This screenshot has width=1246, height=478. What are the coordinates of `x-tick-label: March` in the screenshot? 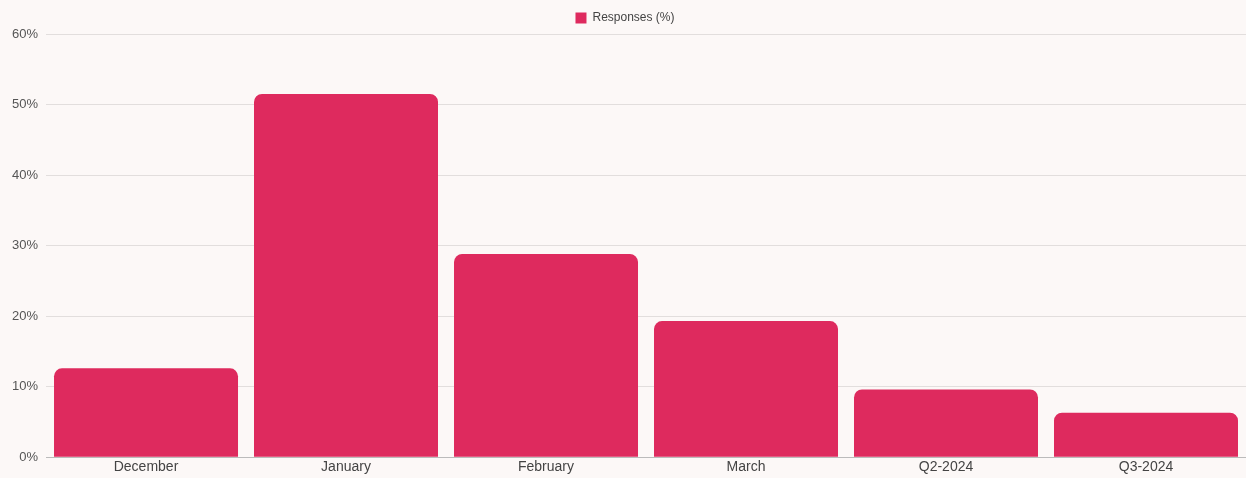 It's located at (746, 466).